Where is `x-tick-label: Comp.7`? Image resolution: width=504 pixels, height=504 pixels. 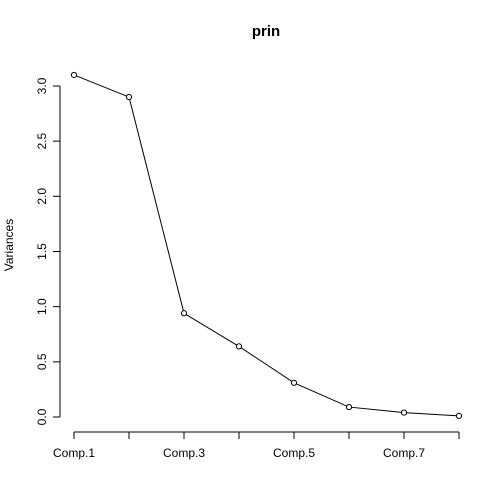 x-tick-label: Comp.7 is located at coordinates (404, 453).